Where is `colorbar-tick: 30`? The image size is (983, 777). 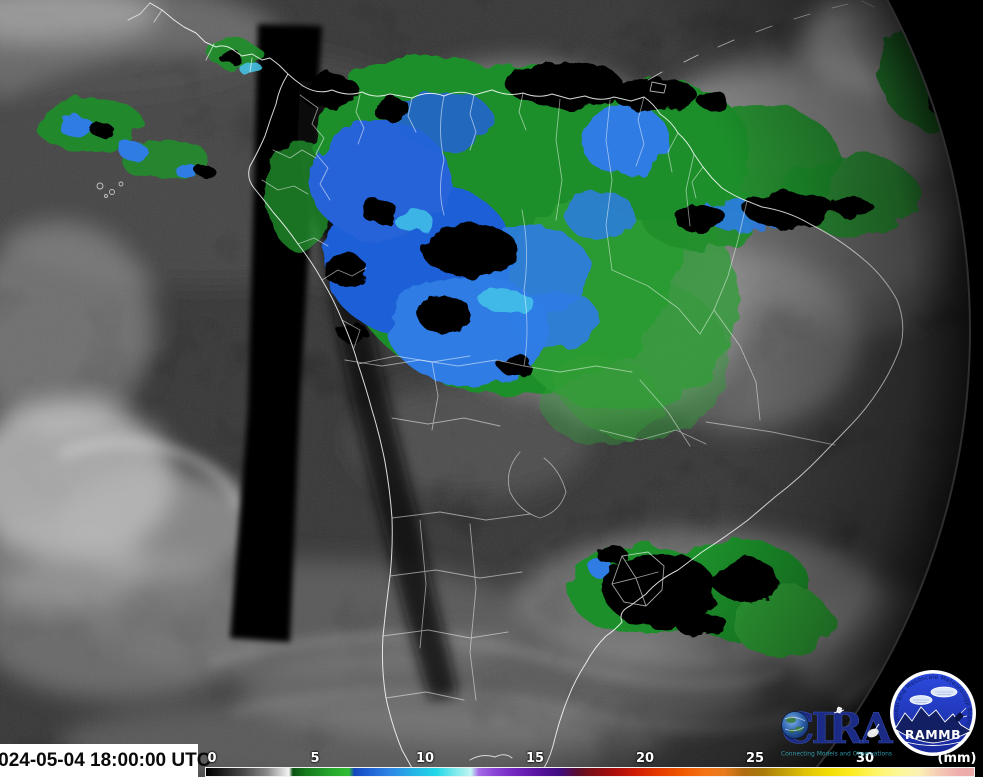 colorbar-tick: 30 is located at coordinates (865, 758).